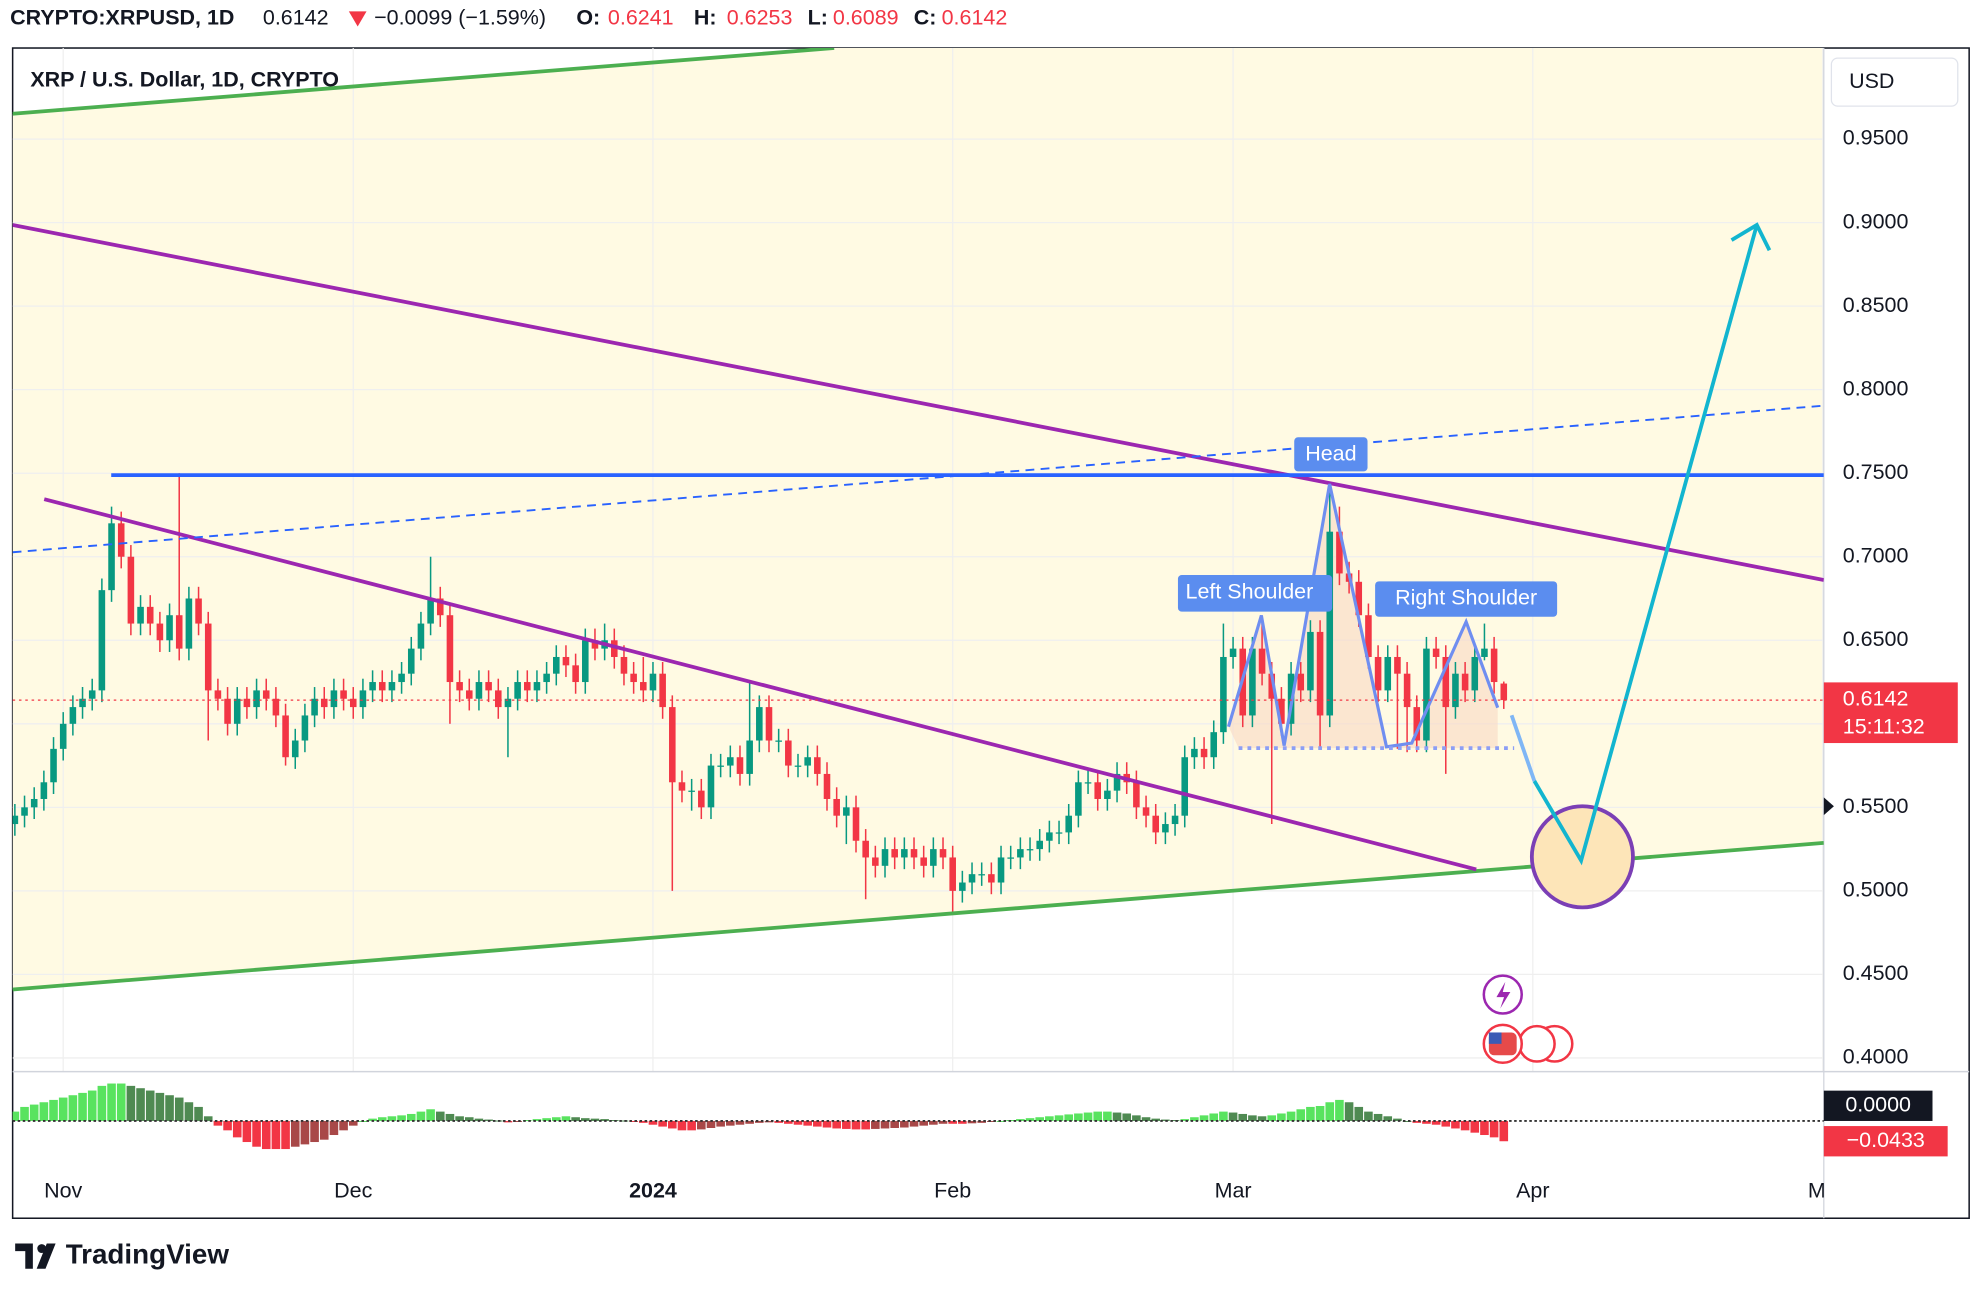  I want to click on y-tick-label: 0.8000, so click(1876, 388).